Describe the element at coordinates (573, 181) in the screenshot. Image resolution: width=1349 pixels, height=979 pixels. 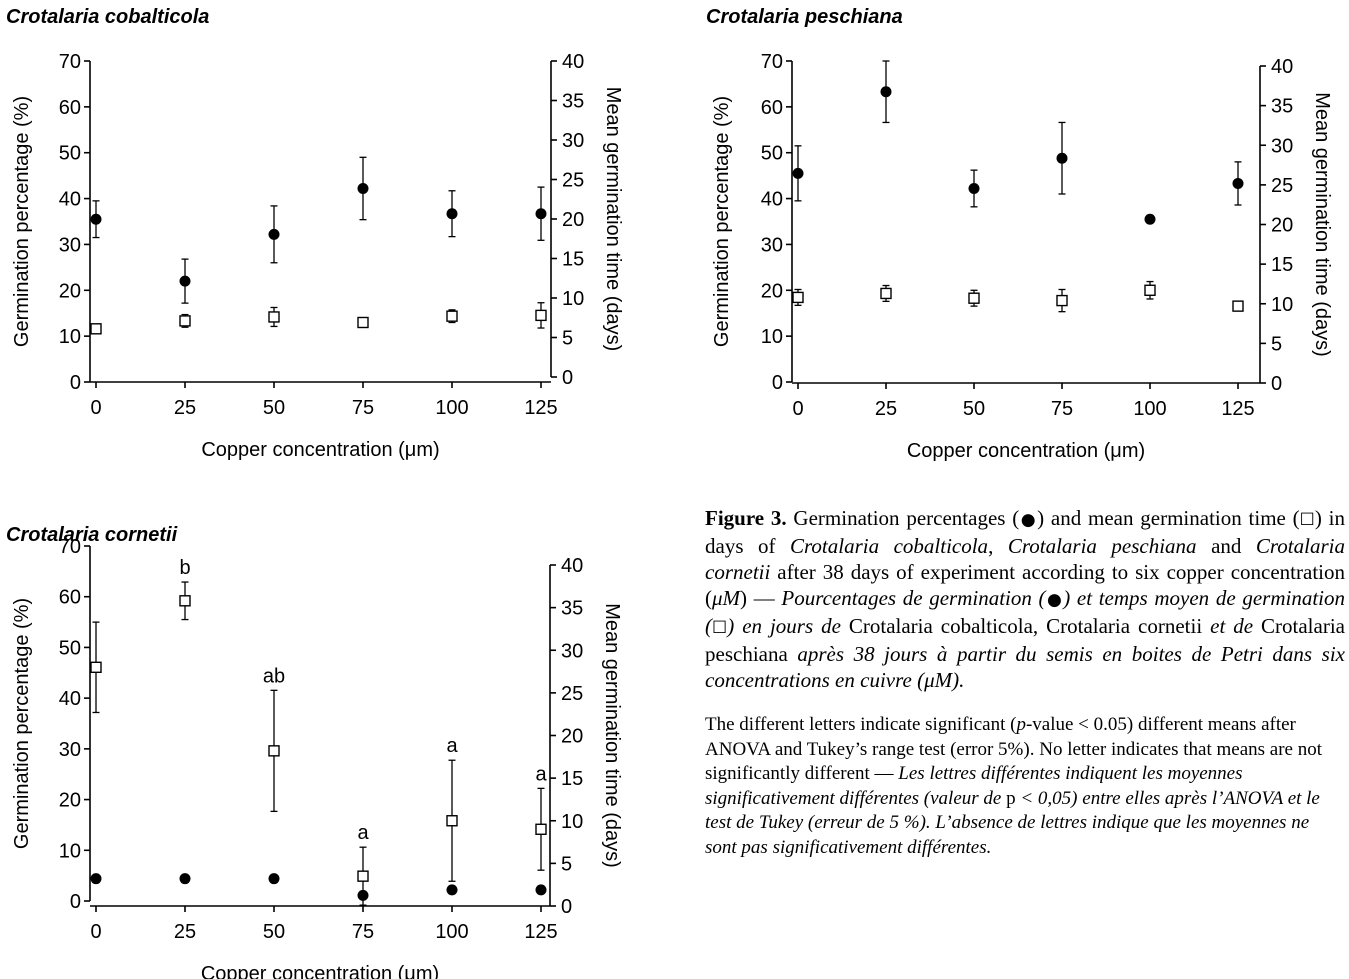
I see `right-y-tick-label: 25` at that location.